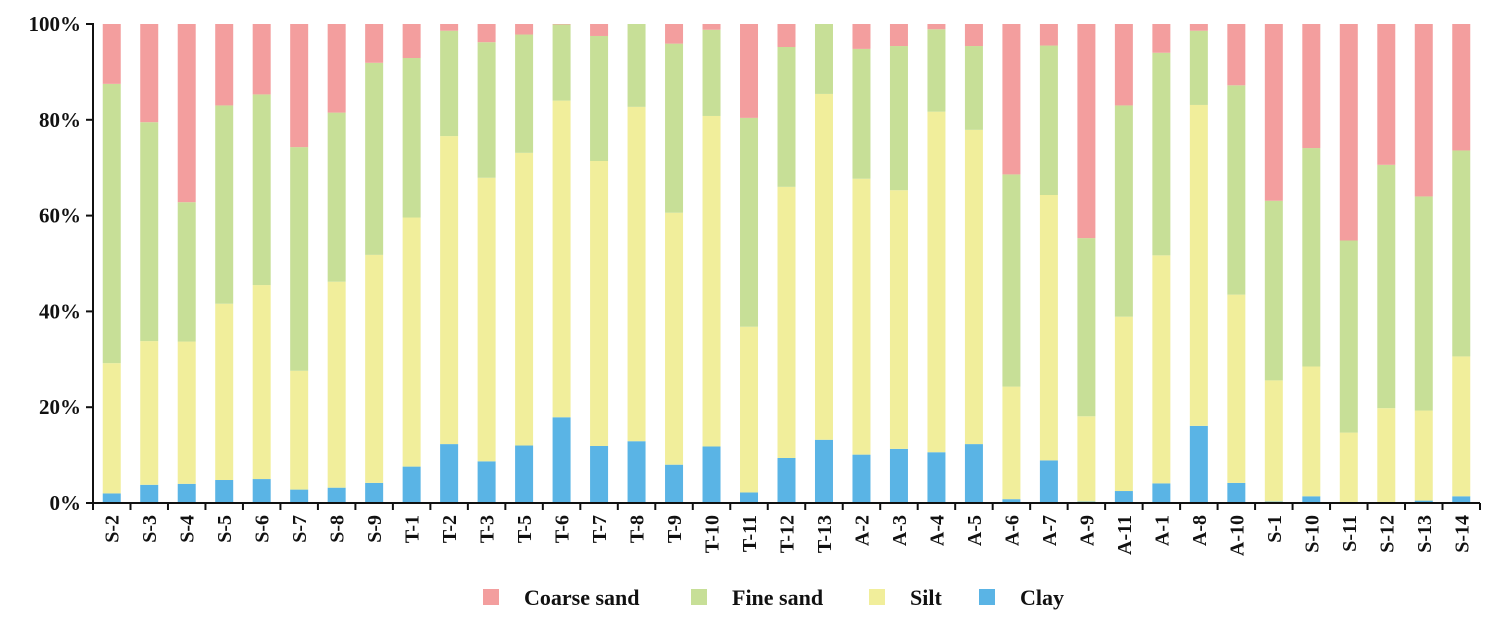  What do you see at coordinates (66, 503) in the screenshot?
I see `y-tick-label: 0%` at bounding box center [66, 503].